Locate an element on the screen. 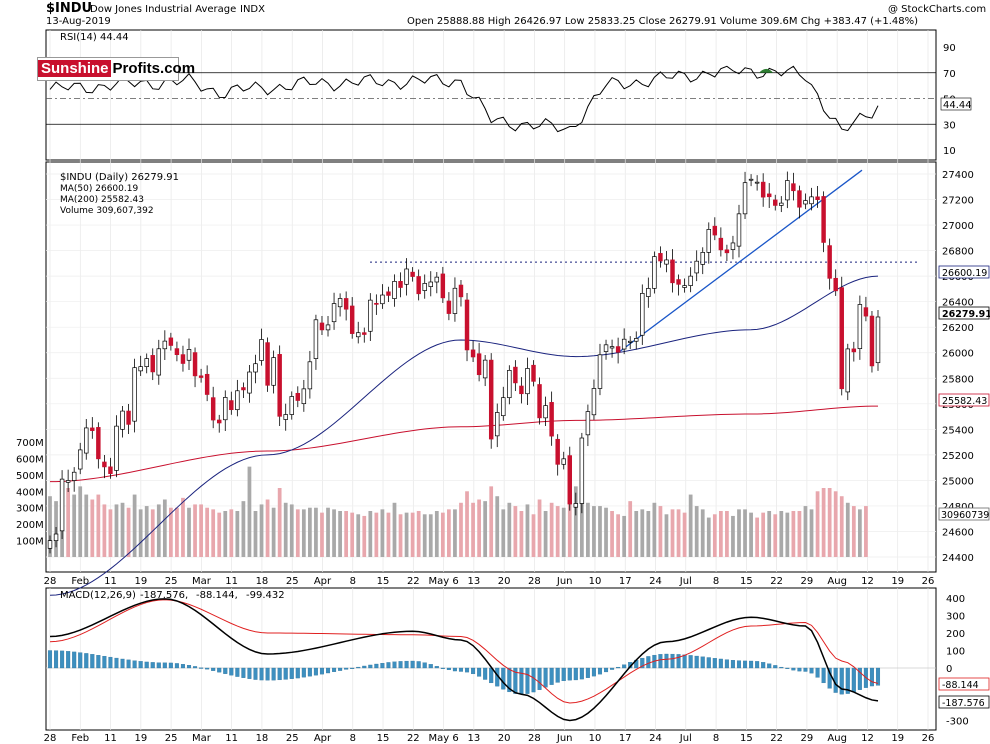  ma50-tag is located at coordinates (964, 272).